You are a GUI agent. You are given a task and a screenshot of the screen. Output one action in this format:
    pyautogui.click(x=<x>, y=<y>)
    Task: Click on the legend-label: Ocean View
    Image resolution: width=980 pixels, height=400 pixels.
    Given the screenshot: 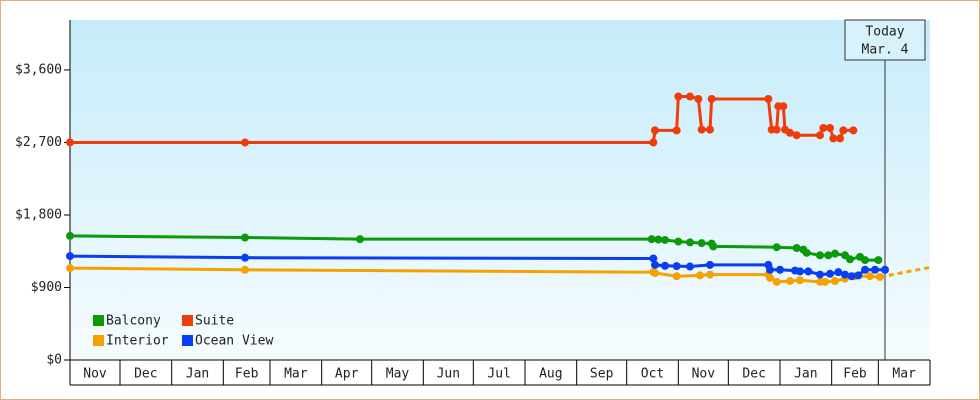 What is the action you would take?
    pyautogui.click(x=234, y=341)
    